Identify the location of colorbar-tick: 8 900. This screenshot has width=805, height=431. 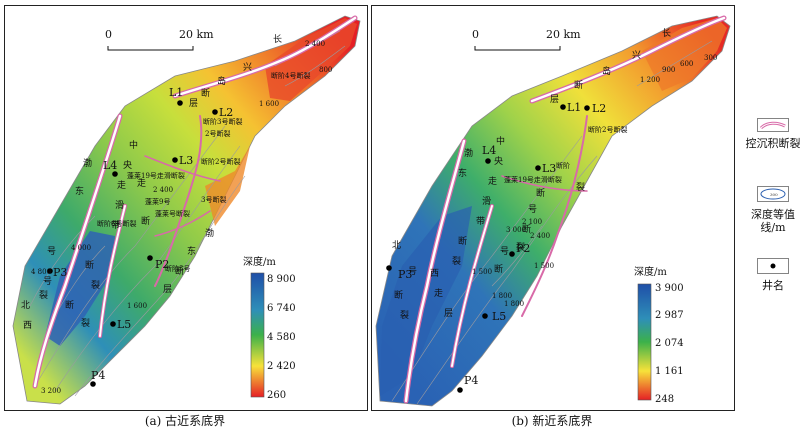
(281, 279).